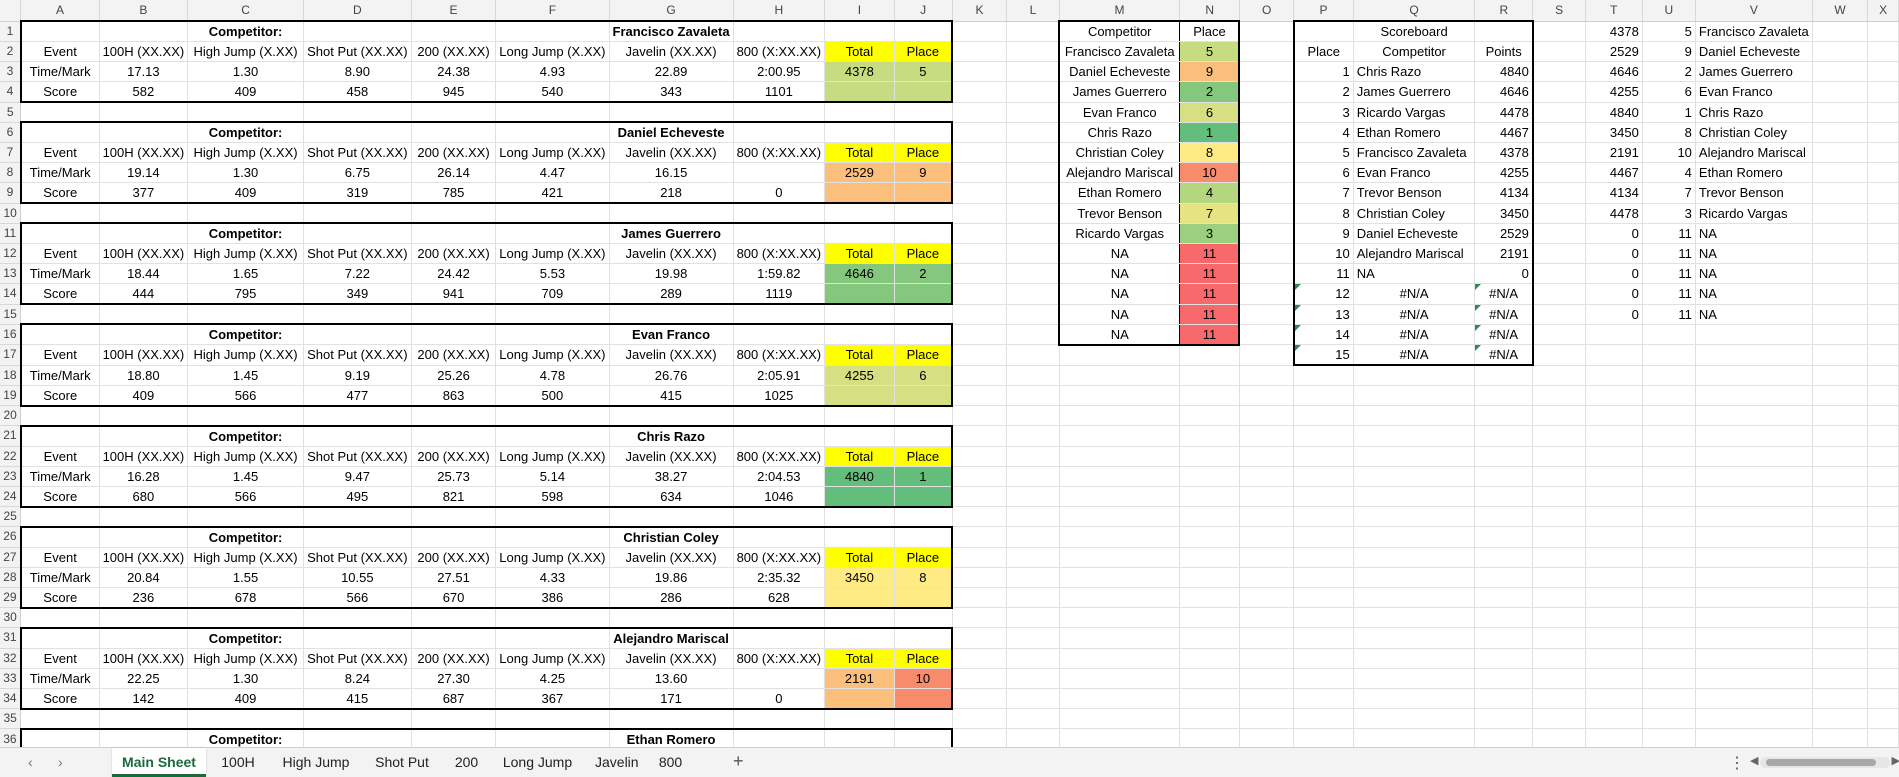  What do you see at coordinates (552, 51) in the screenshot?
I see `cell-f2: Long Jump (X.XX)` at bounding box center [552, 51].